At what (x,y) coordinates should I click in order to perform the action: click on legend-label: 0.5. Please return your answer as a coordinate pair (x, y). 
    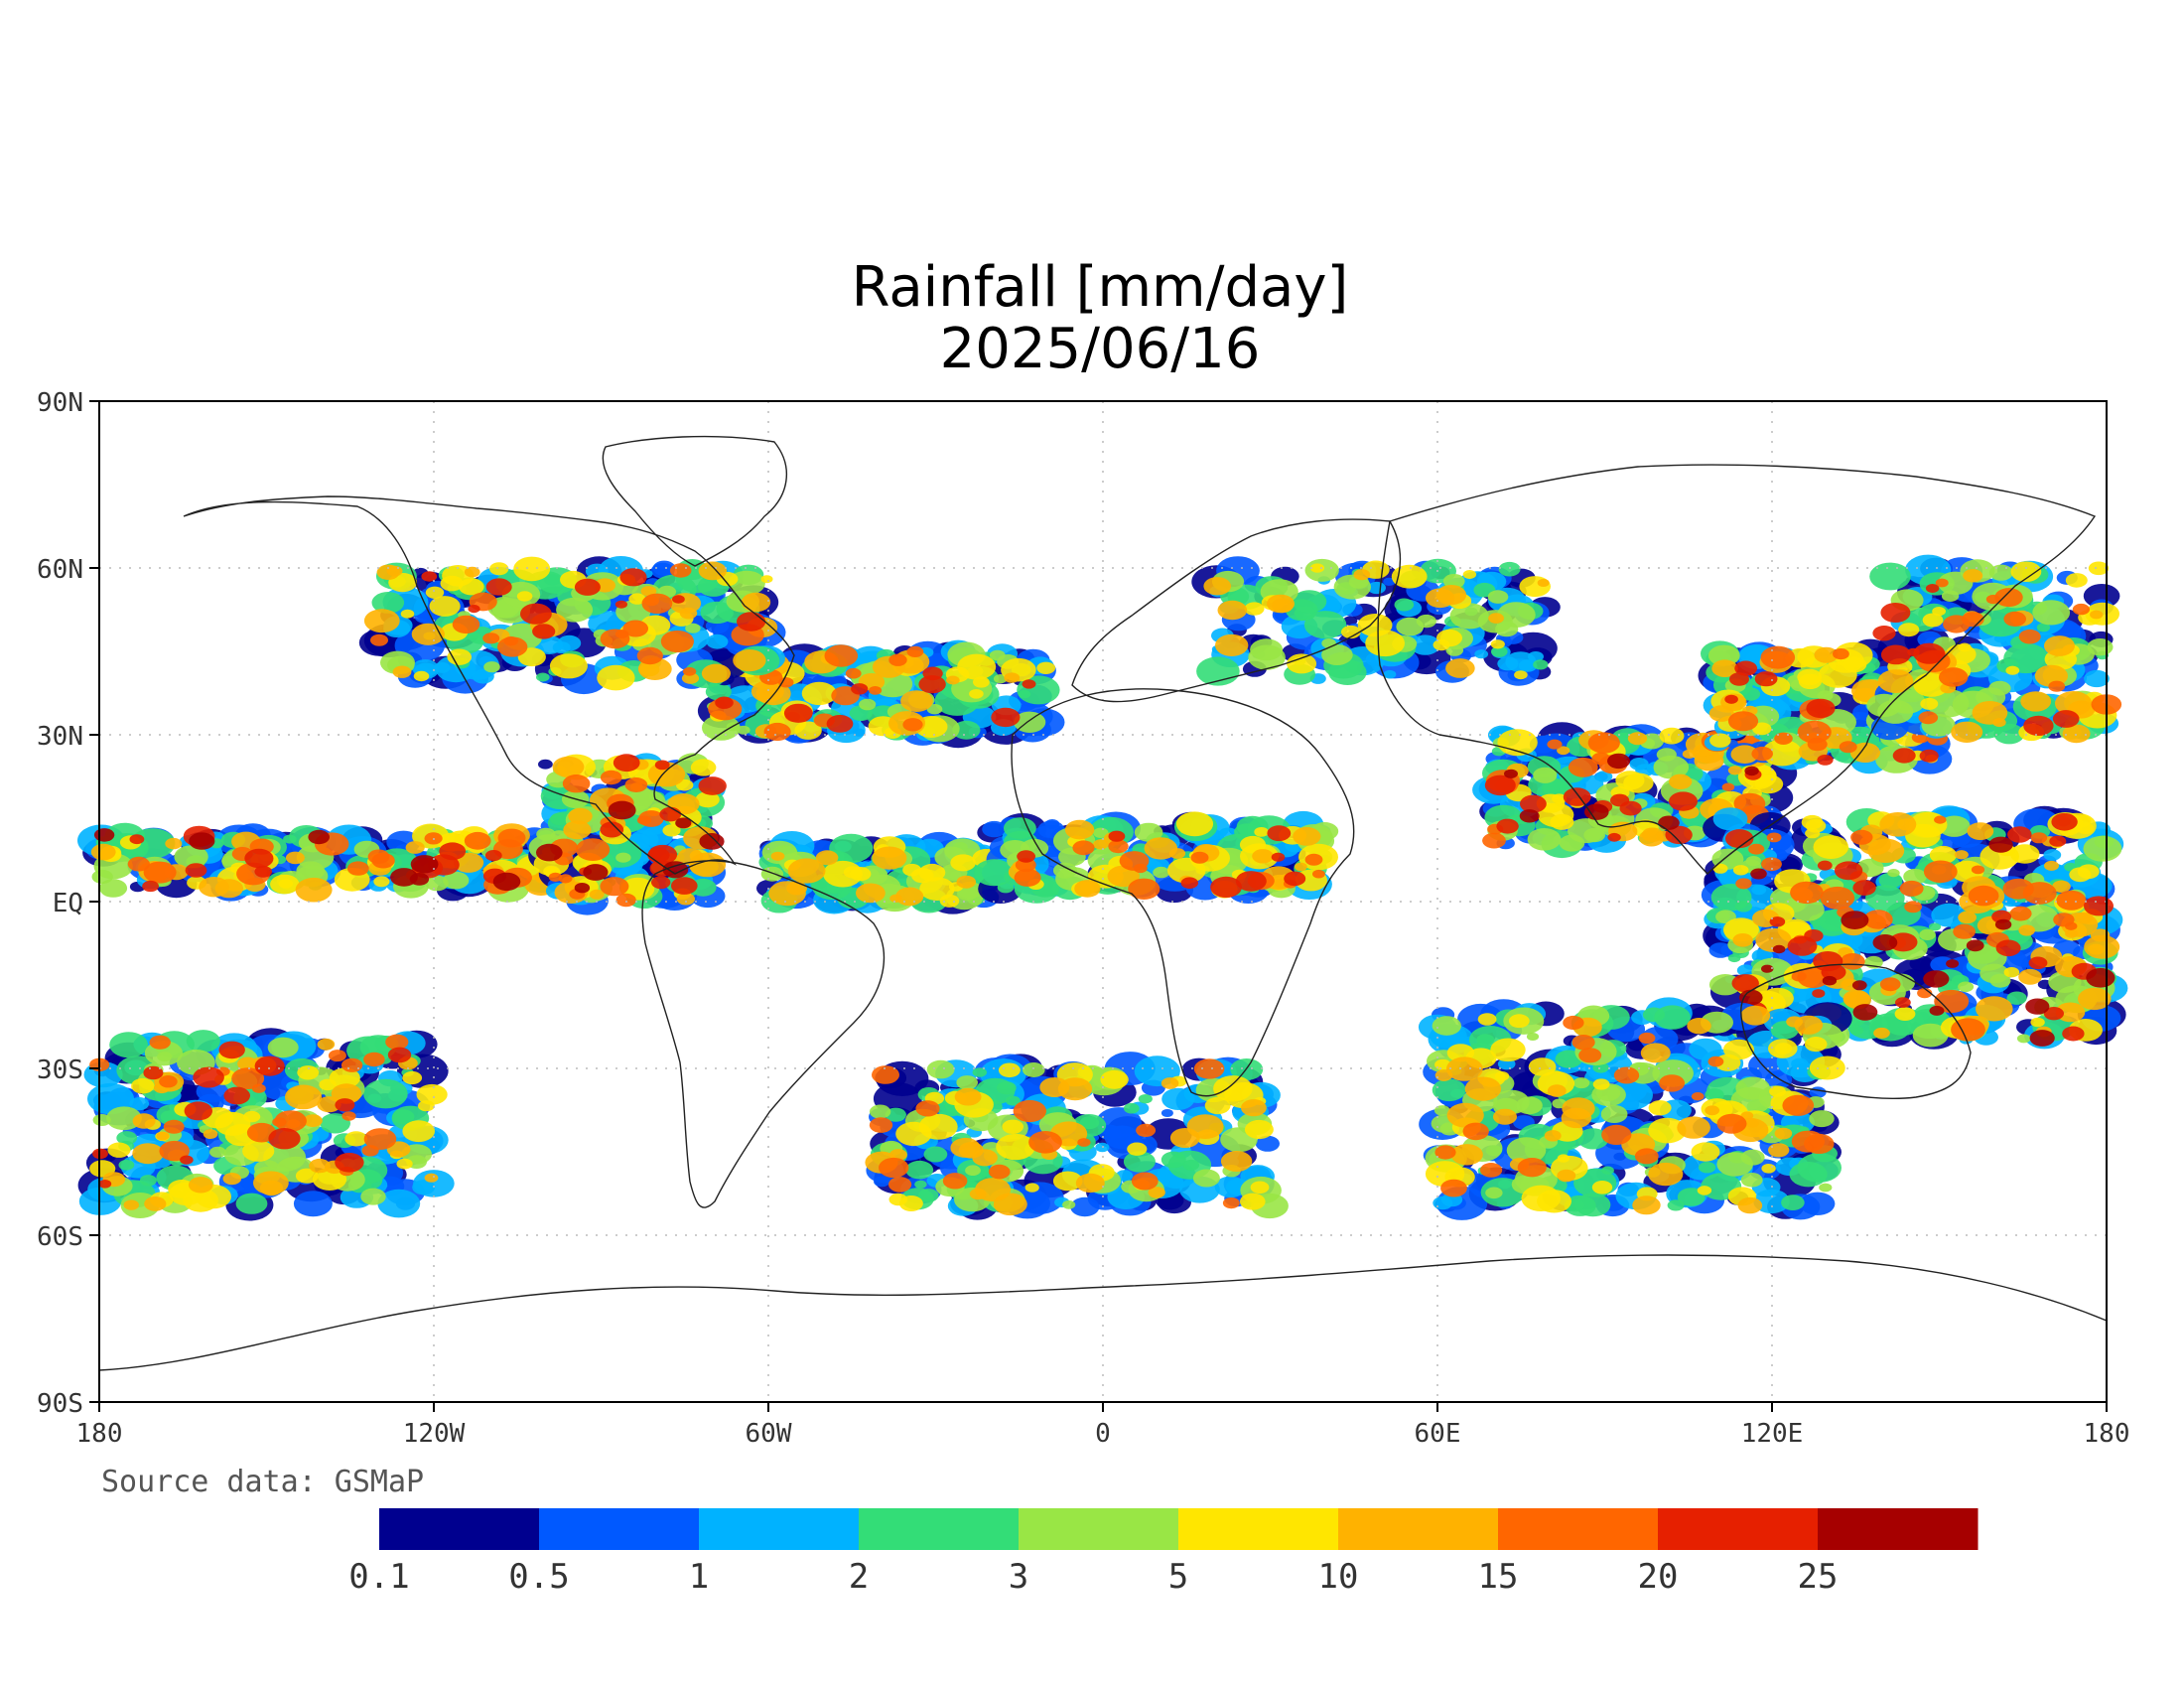
    Looking at the image, I should click on (538, 1577).